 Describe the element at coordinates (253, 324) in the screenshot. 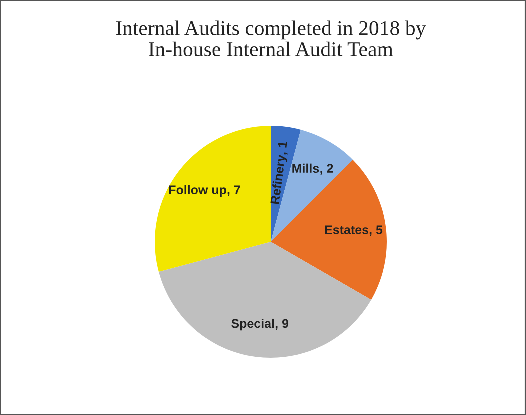

I see `slice-label: Special` at that location.